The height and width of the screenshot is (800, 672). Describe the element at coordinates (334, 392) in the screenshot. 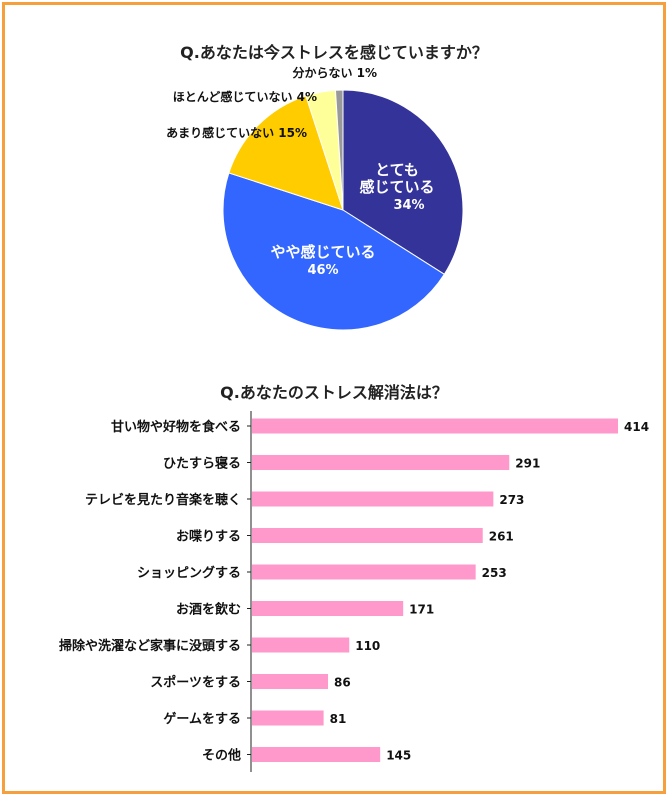

I see `bar-chart-title: Q.あなたのストレス解消法は？` at that location.